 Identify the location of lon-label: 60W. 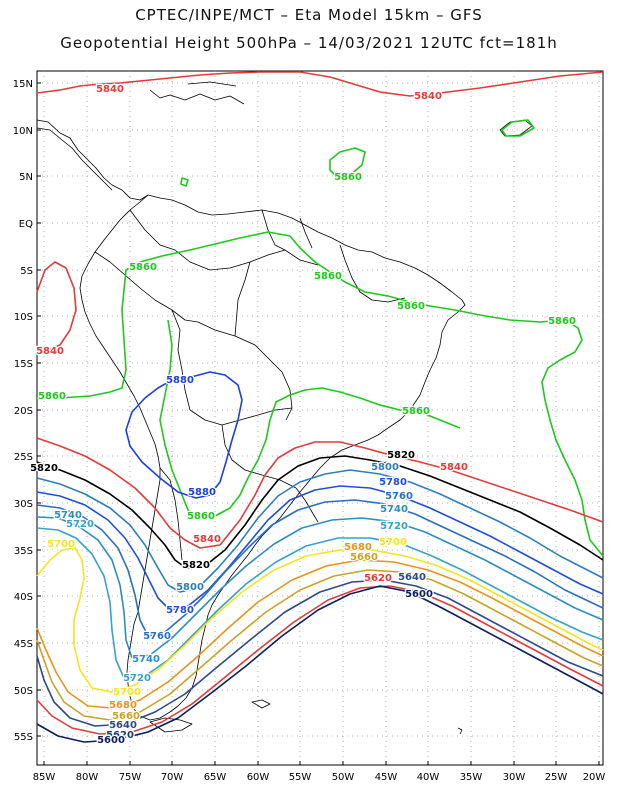
(258, 777).